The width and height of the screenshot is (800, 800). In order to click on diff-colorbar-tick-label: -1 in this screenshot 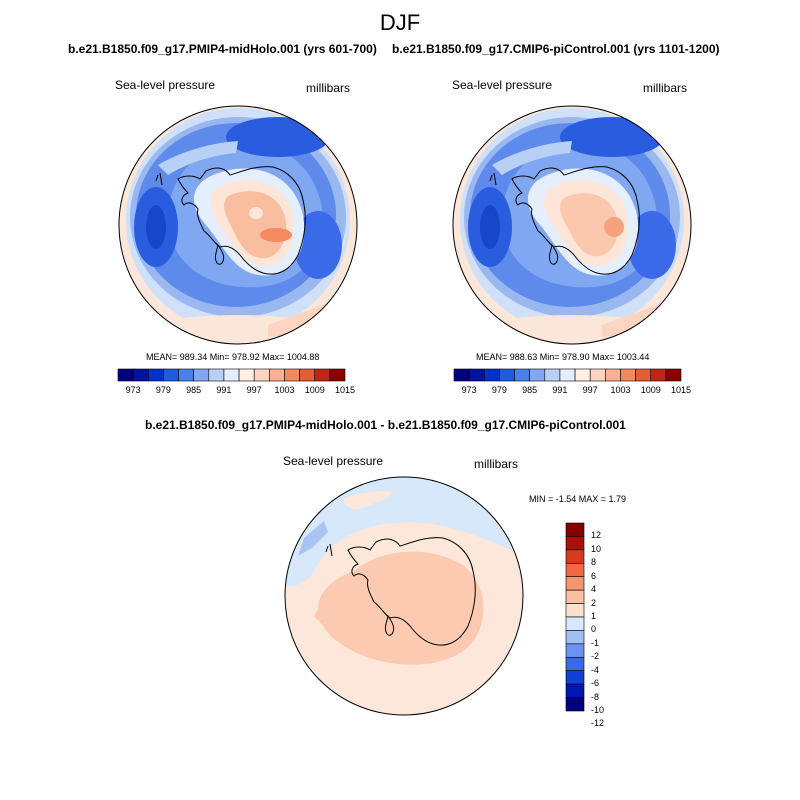, I will do `click(595, 642)`.